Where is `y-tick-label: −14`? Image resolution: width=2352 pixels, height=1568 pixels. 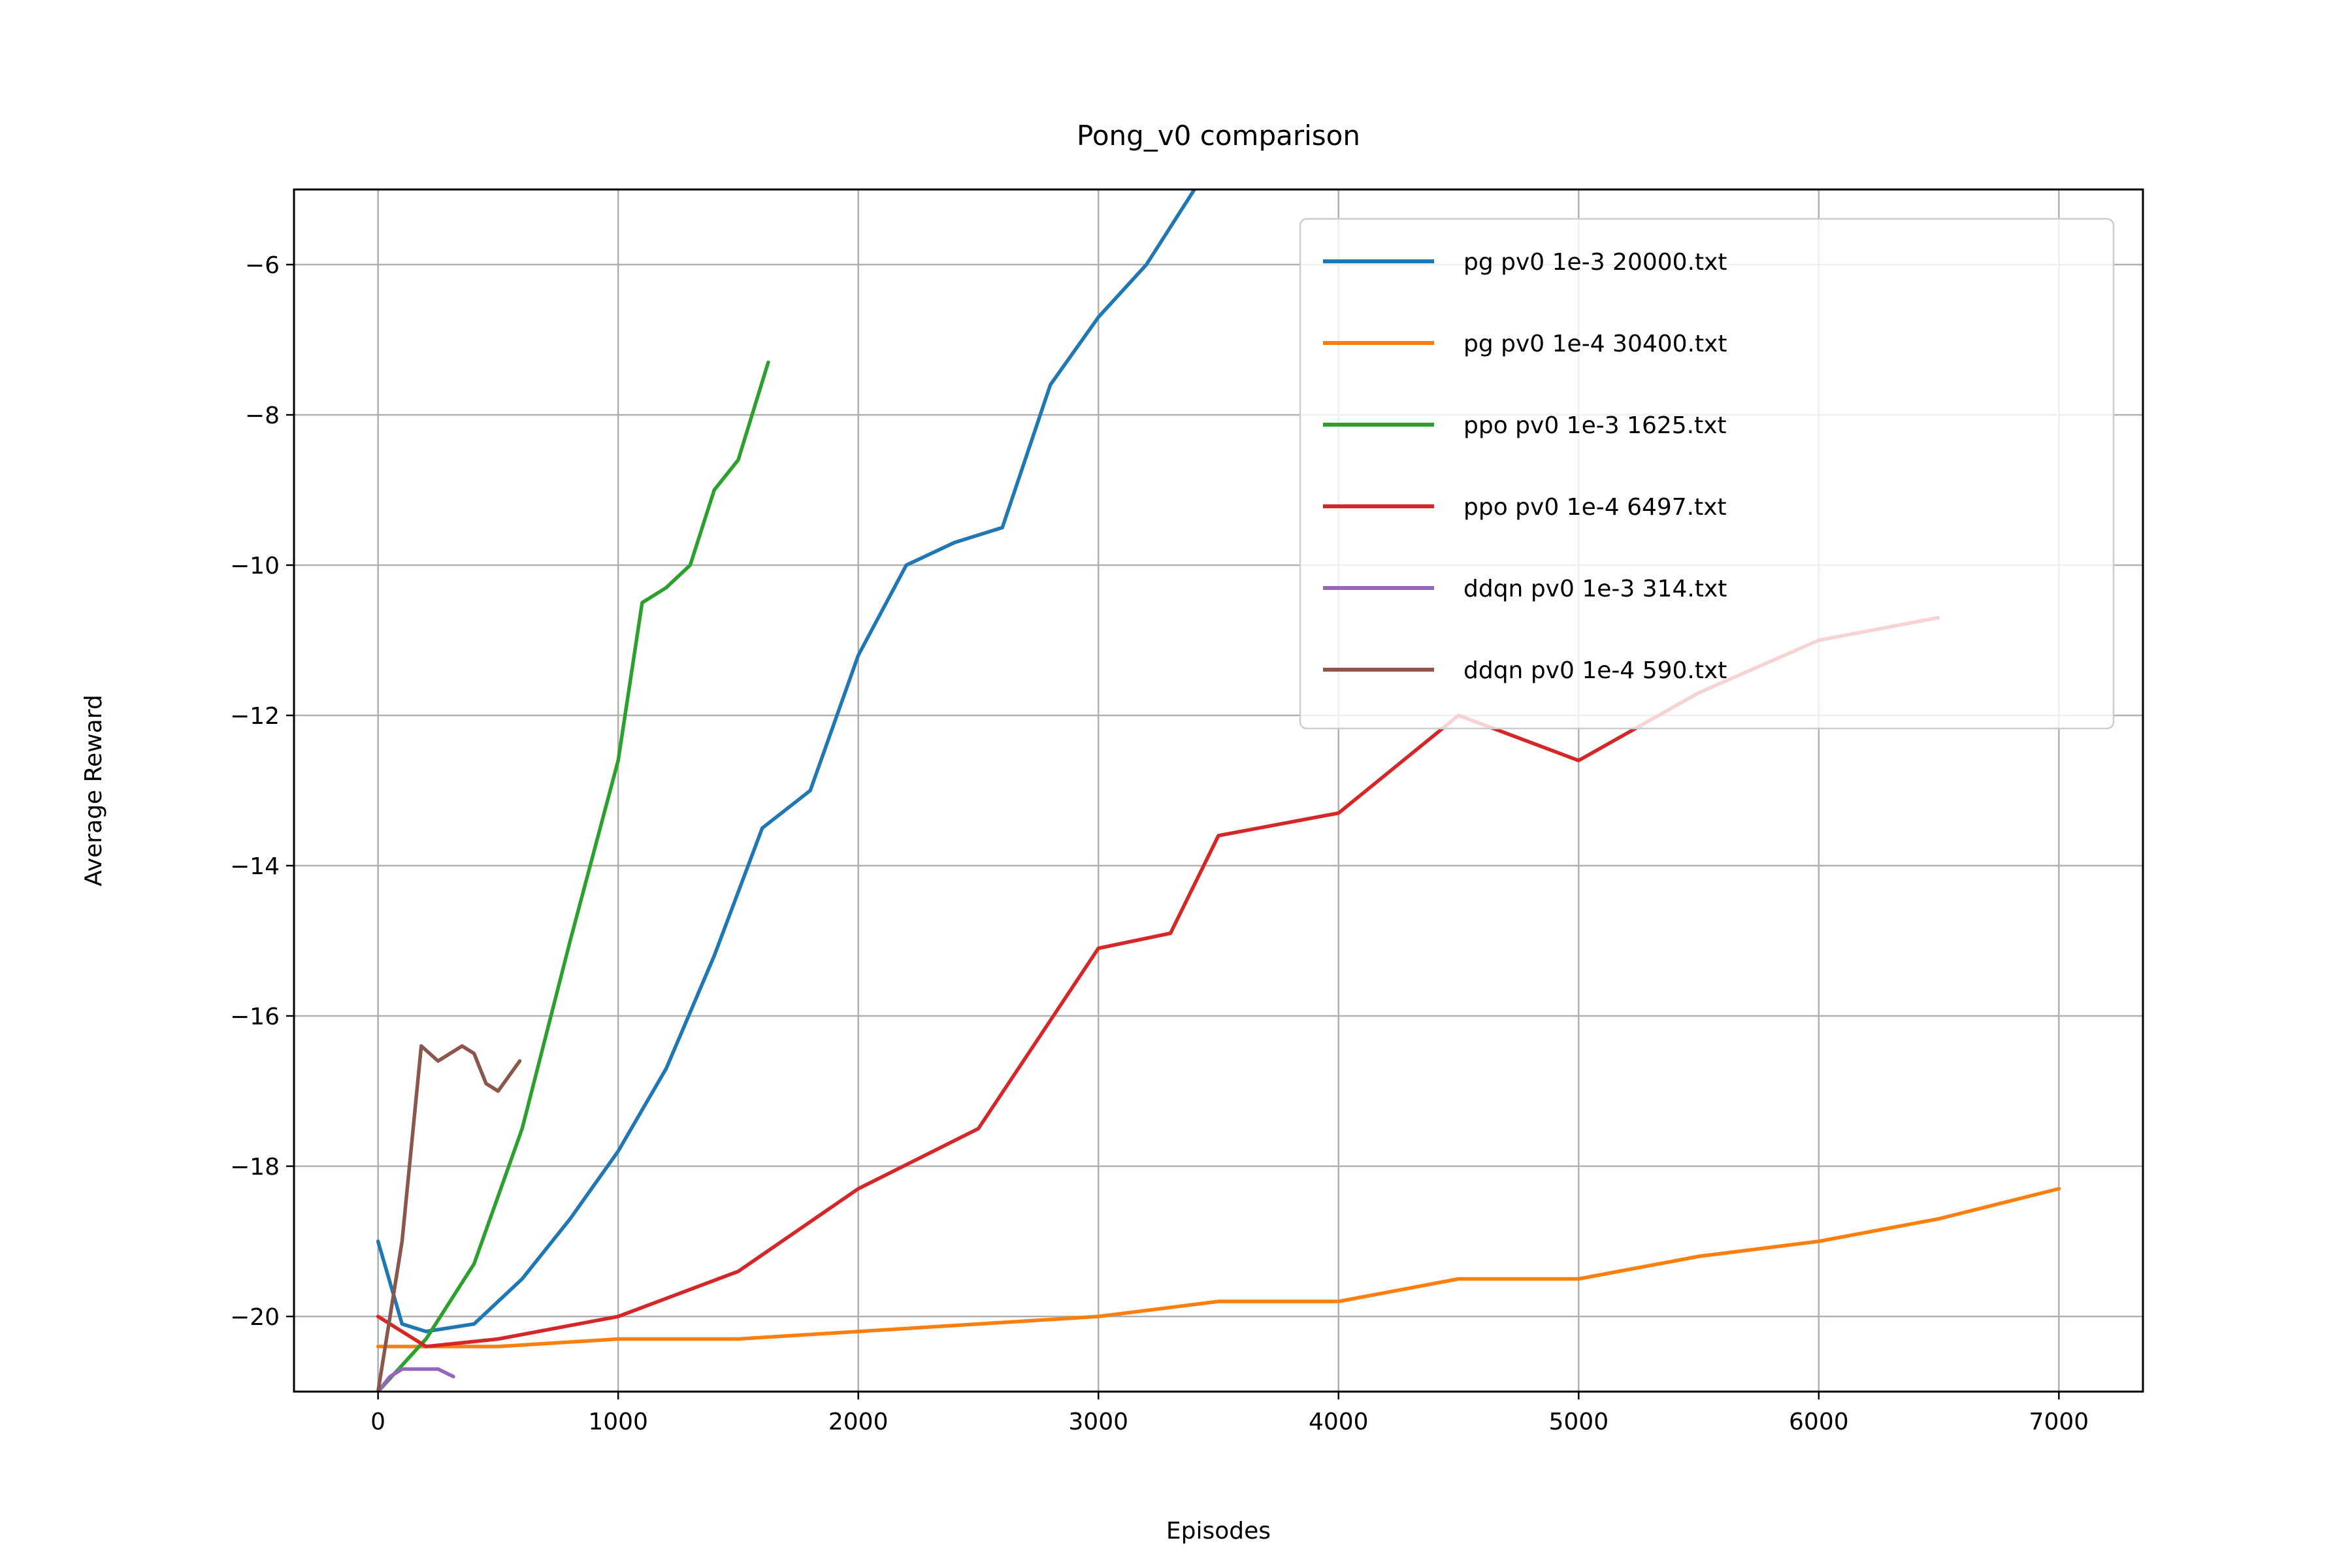 y-tick-label: −14 is located at coordinates (255, 866).